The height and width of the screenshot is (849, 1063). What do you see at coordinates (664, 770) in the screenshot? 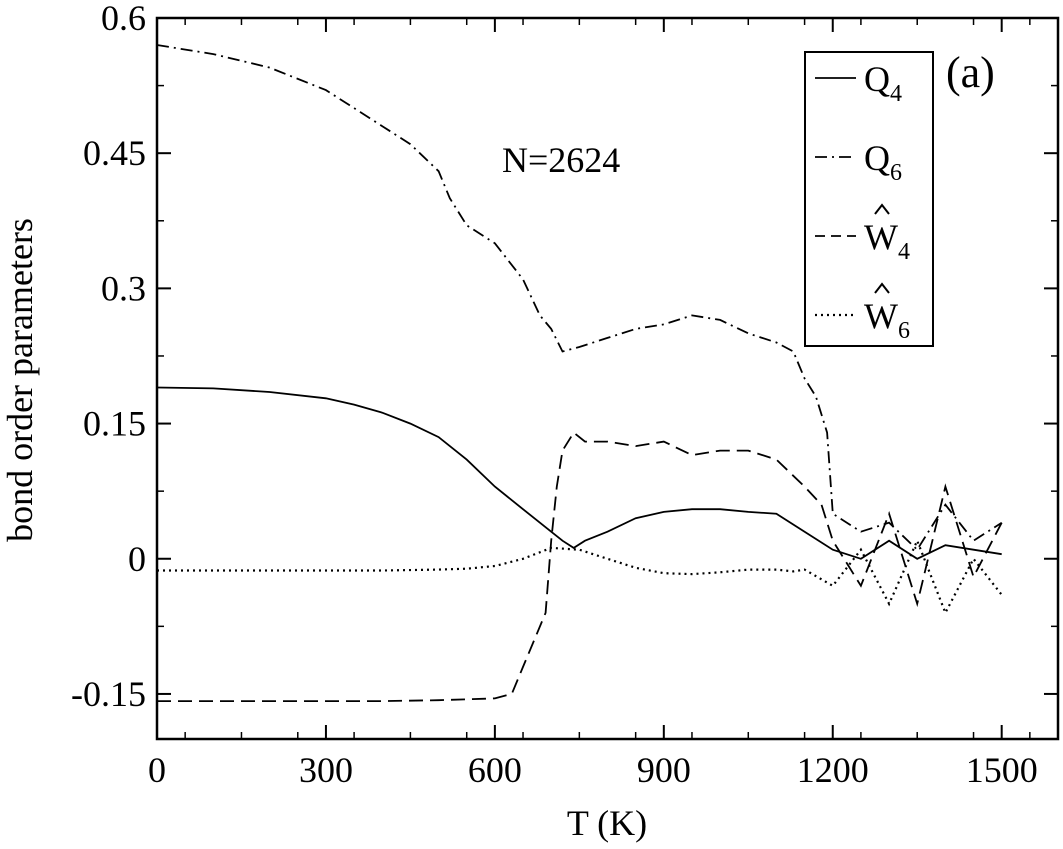
I see `x-tick-label: 900` at bounding box center [664, 770].